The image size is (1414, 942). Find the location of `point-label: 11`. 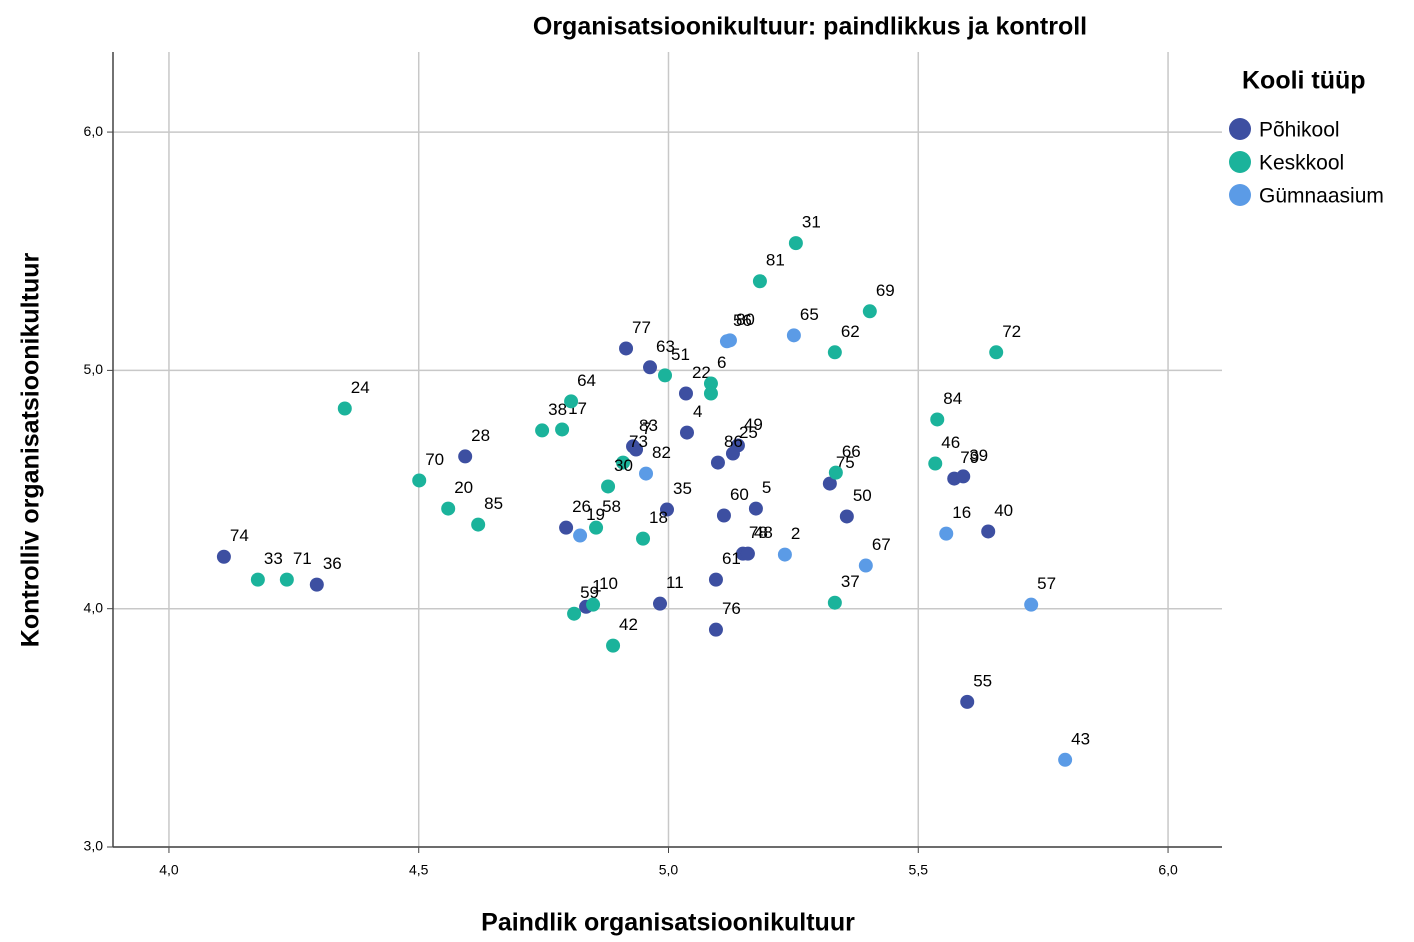

point-label: 11 is located at coordinates (675, 582).